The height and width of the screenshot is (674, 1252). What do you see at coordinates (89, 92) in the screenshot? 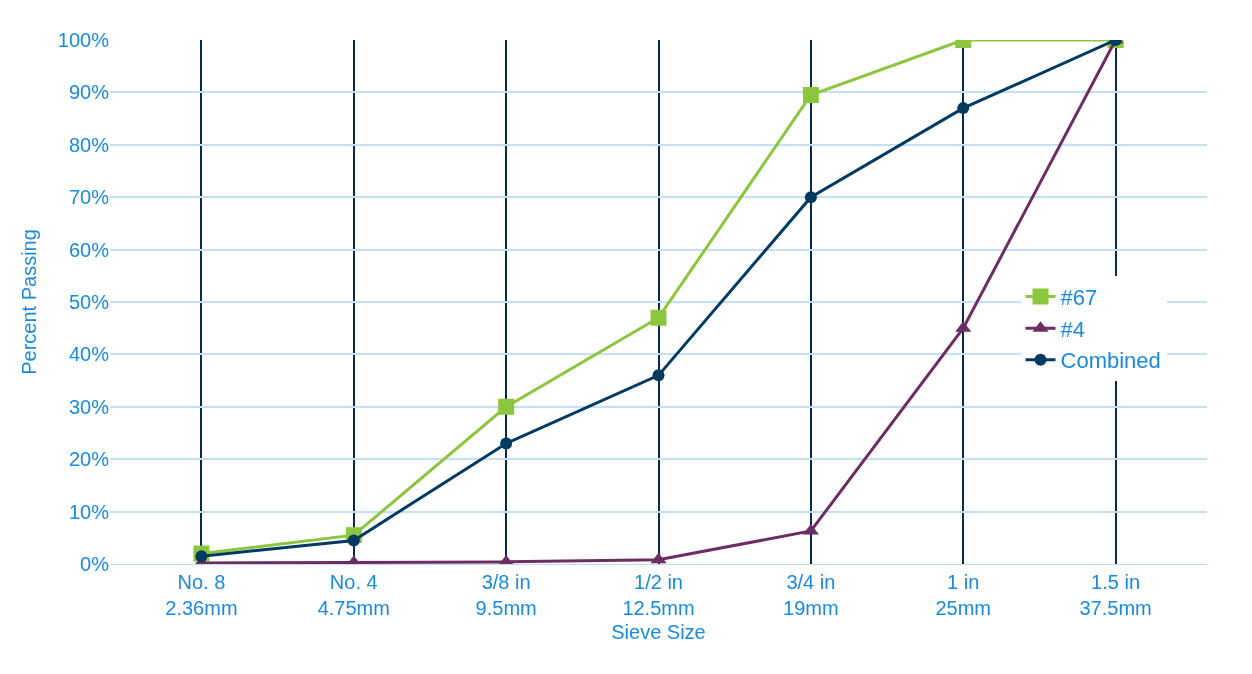
I see `y-tick-label: 90%` at bounding box center [89, 92].